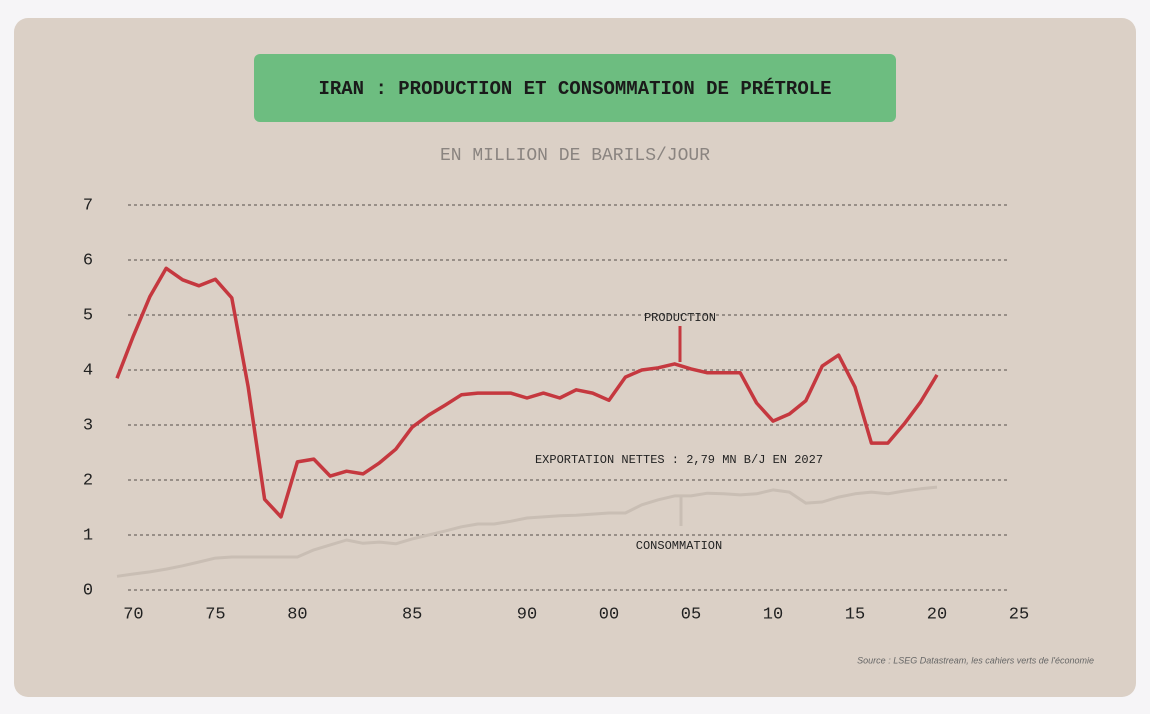 The height and width of the screenshot is (714, 1150). What do you see at coordinates (855, 614) in the screenshot?
I see `x-tick-label: 15` at bounding box center [855, 614].